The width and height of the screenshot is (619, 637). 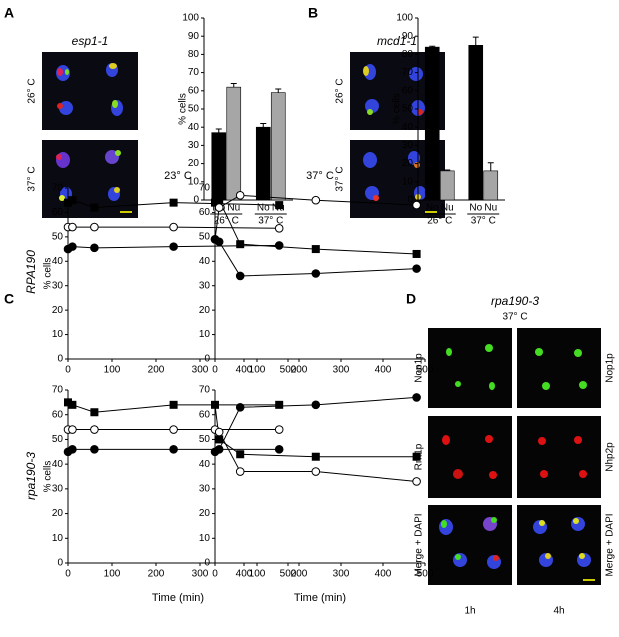 I want to click on strain: mcd1-1, so click(x=397, y=41).